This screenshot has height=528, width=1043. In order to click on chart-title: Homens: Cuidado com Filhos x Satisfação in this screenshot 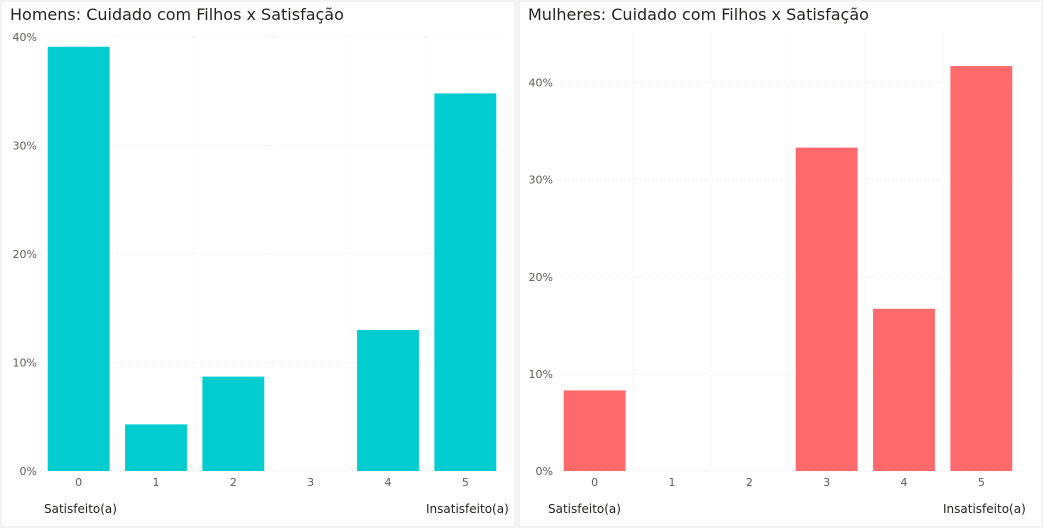, I will do `click(177, 14)`.